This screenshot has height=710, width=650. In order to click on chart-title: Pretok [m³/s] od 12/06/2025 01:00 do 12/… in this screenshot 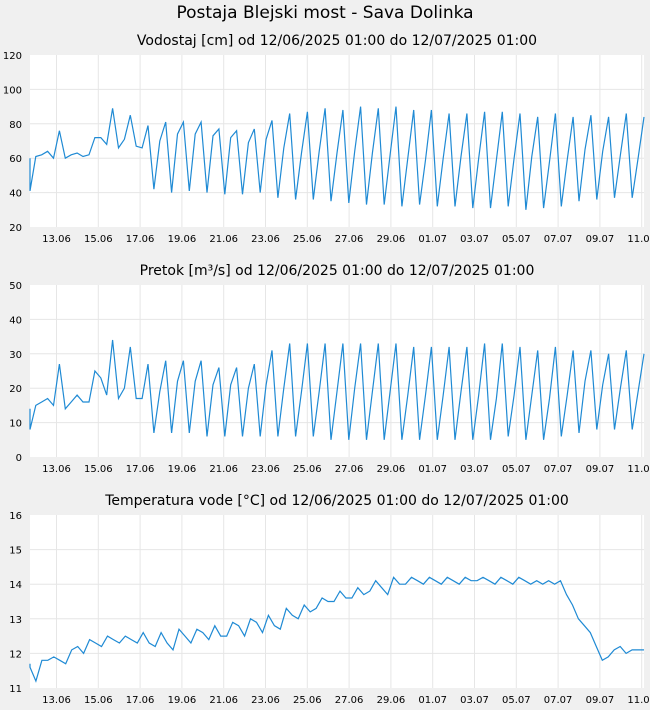, I will do `click(337, 271)`.